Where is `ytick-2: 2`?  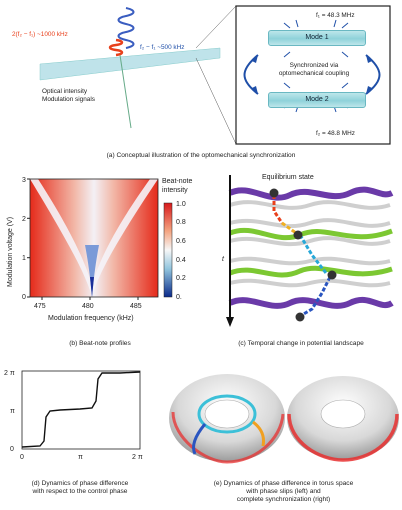 ytick-2: 2 is located at coordinates (24, 219).